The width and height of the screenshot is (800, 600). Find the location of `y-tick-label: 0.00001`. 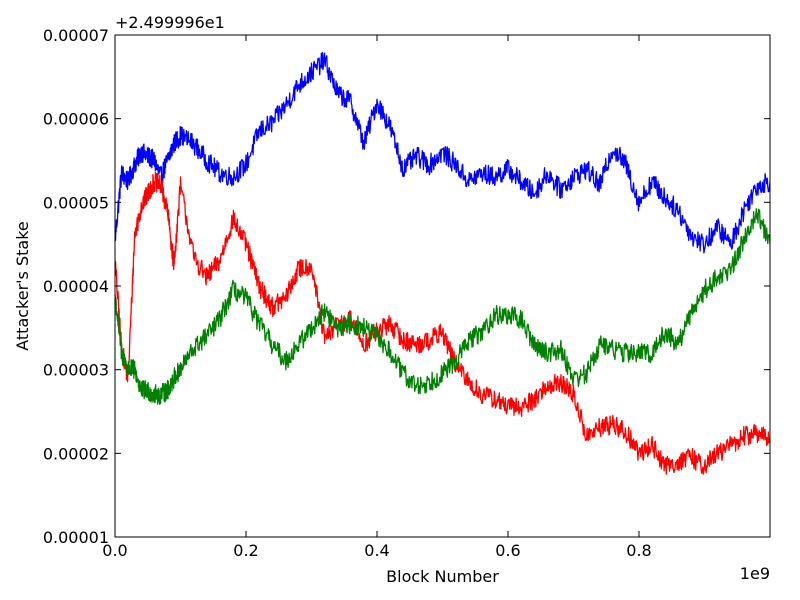

y-tick-label: 0.00001 is located at coordinates (76, 537).